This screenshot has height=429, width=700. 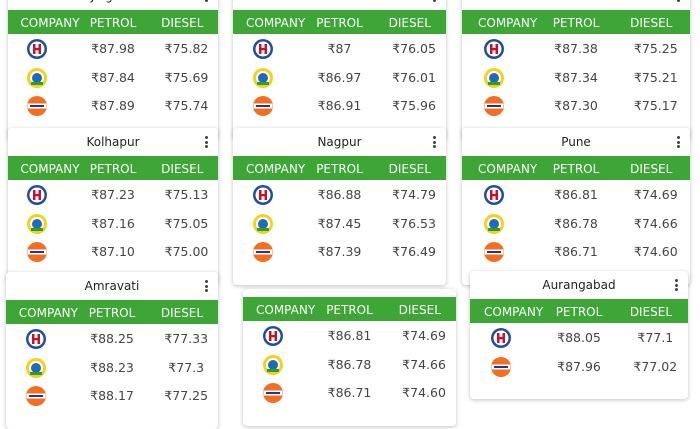 I want to click on petrol-price: ₹88.17, so click(x=112, y=395).